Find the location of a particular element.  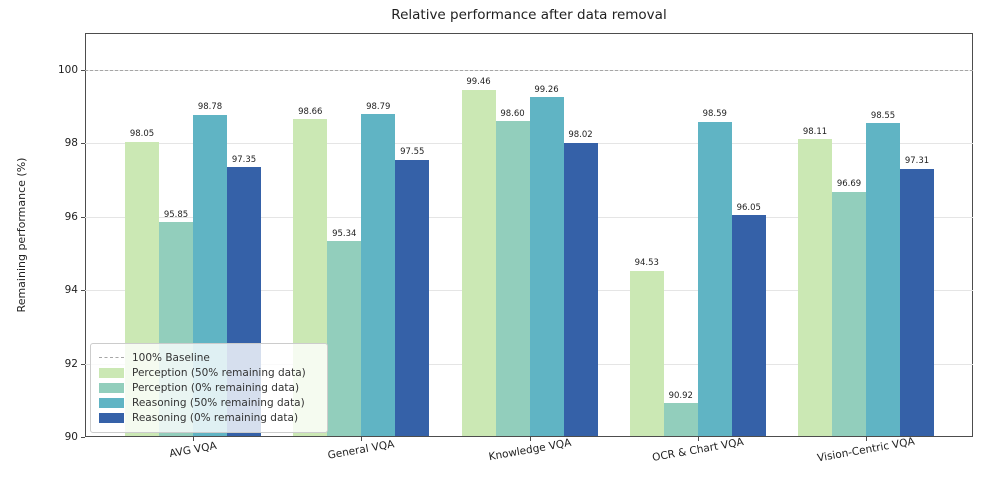

legend-item: Perception (50% remaining data) is located at coordinates (209, 372).